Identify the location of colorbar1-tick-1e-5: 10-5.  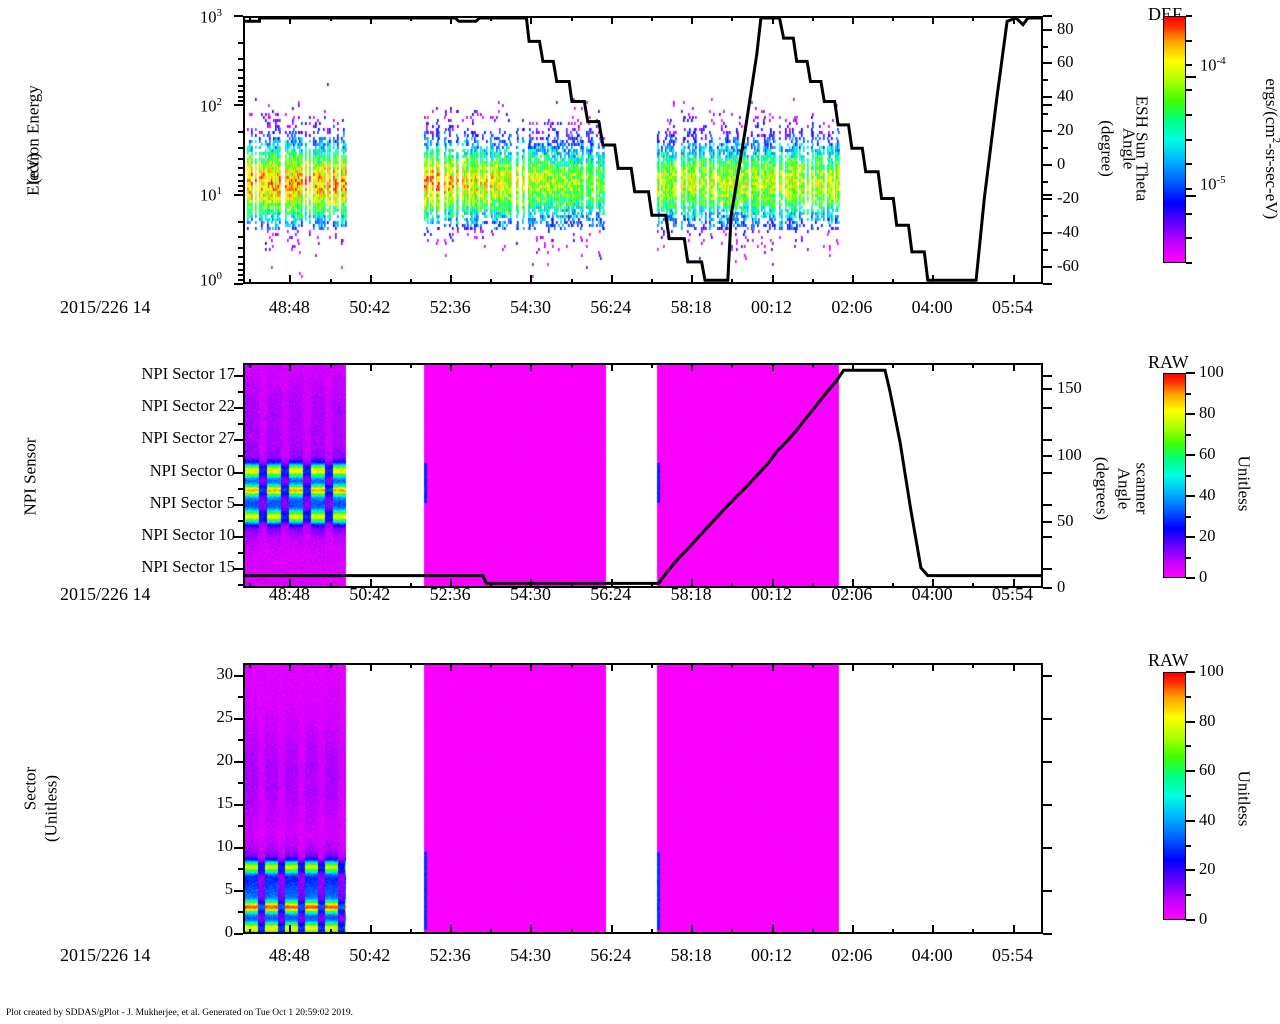
(1213, 184).